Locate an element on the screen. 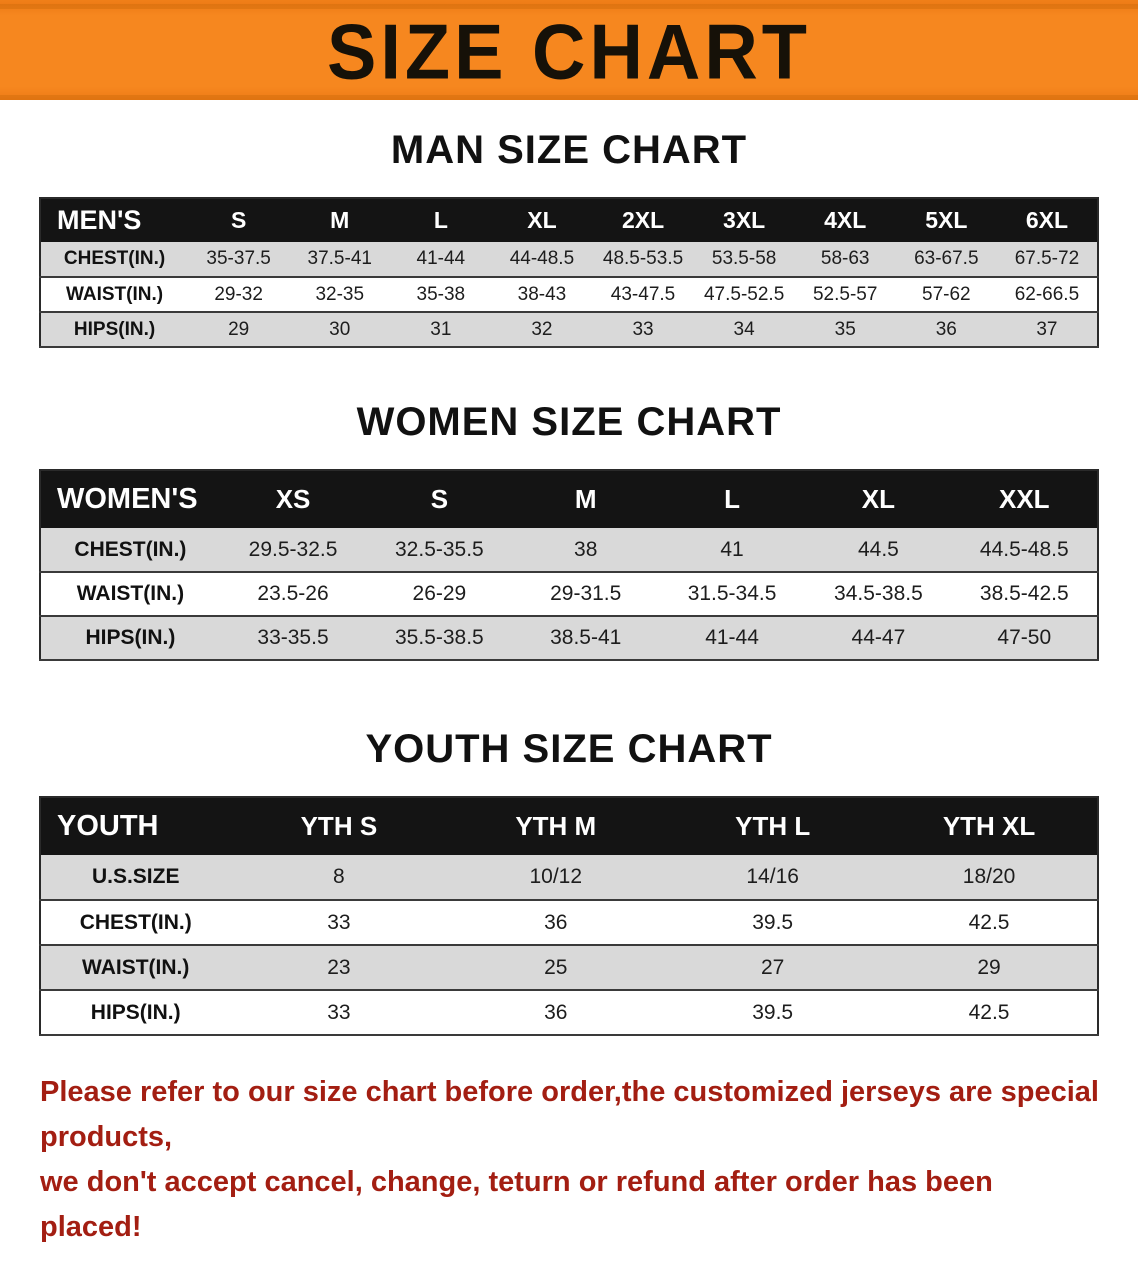 The image size is (1138, 1274). youth-size-chart-heading: YOUTH SIZE CHART is located at coordinates (569, 749).